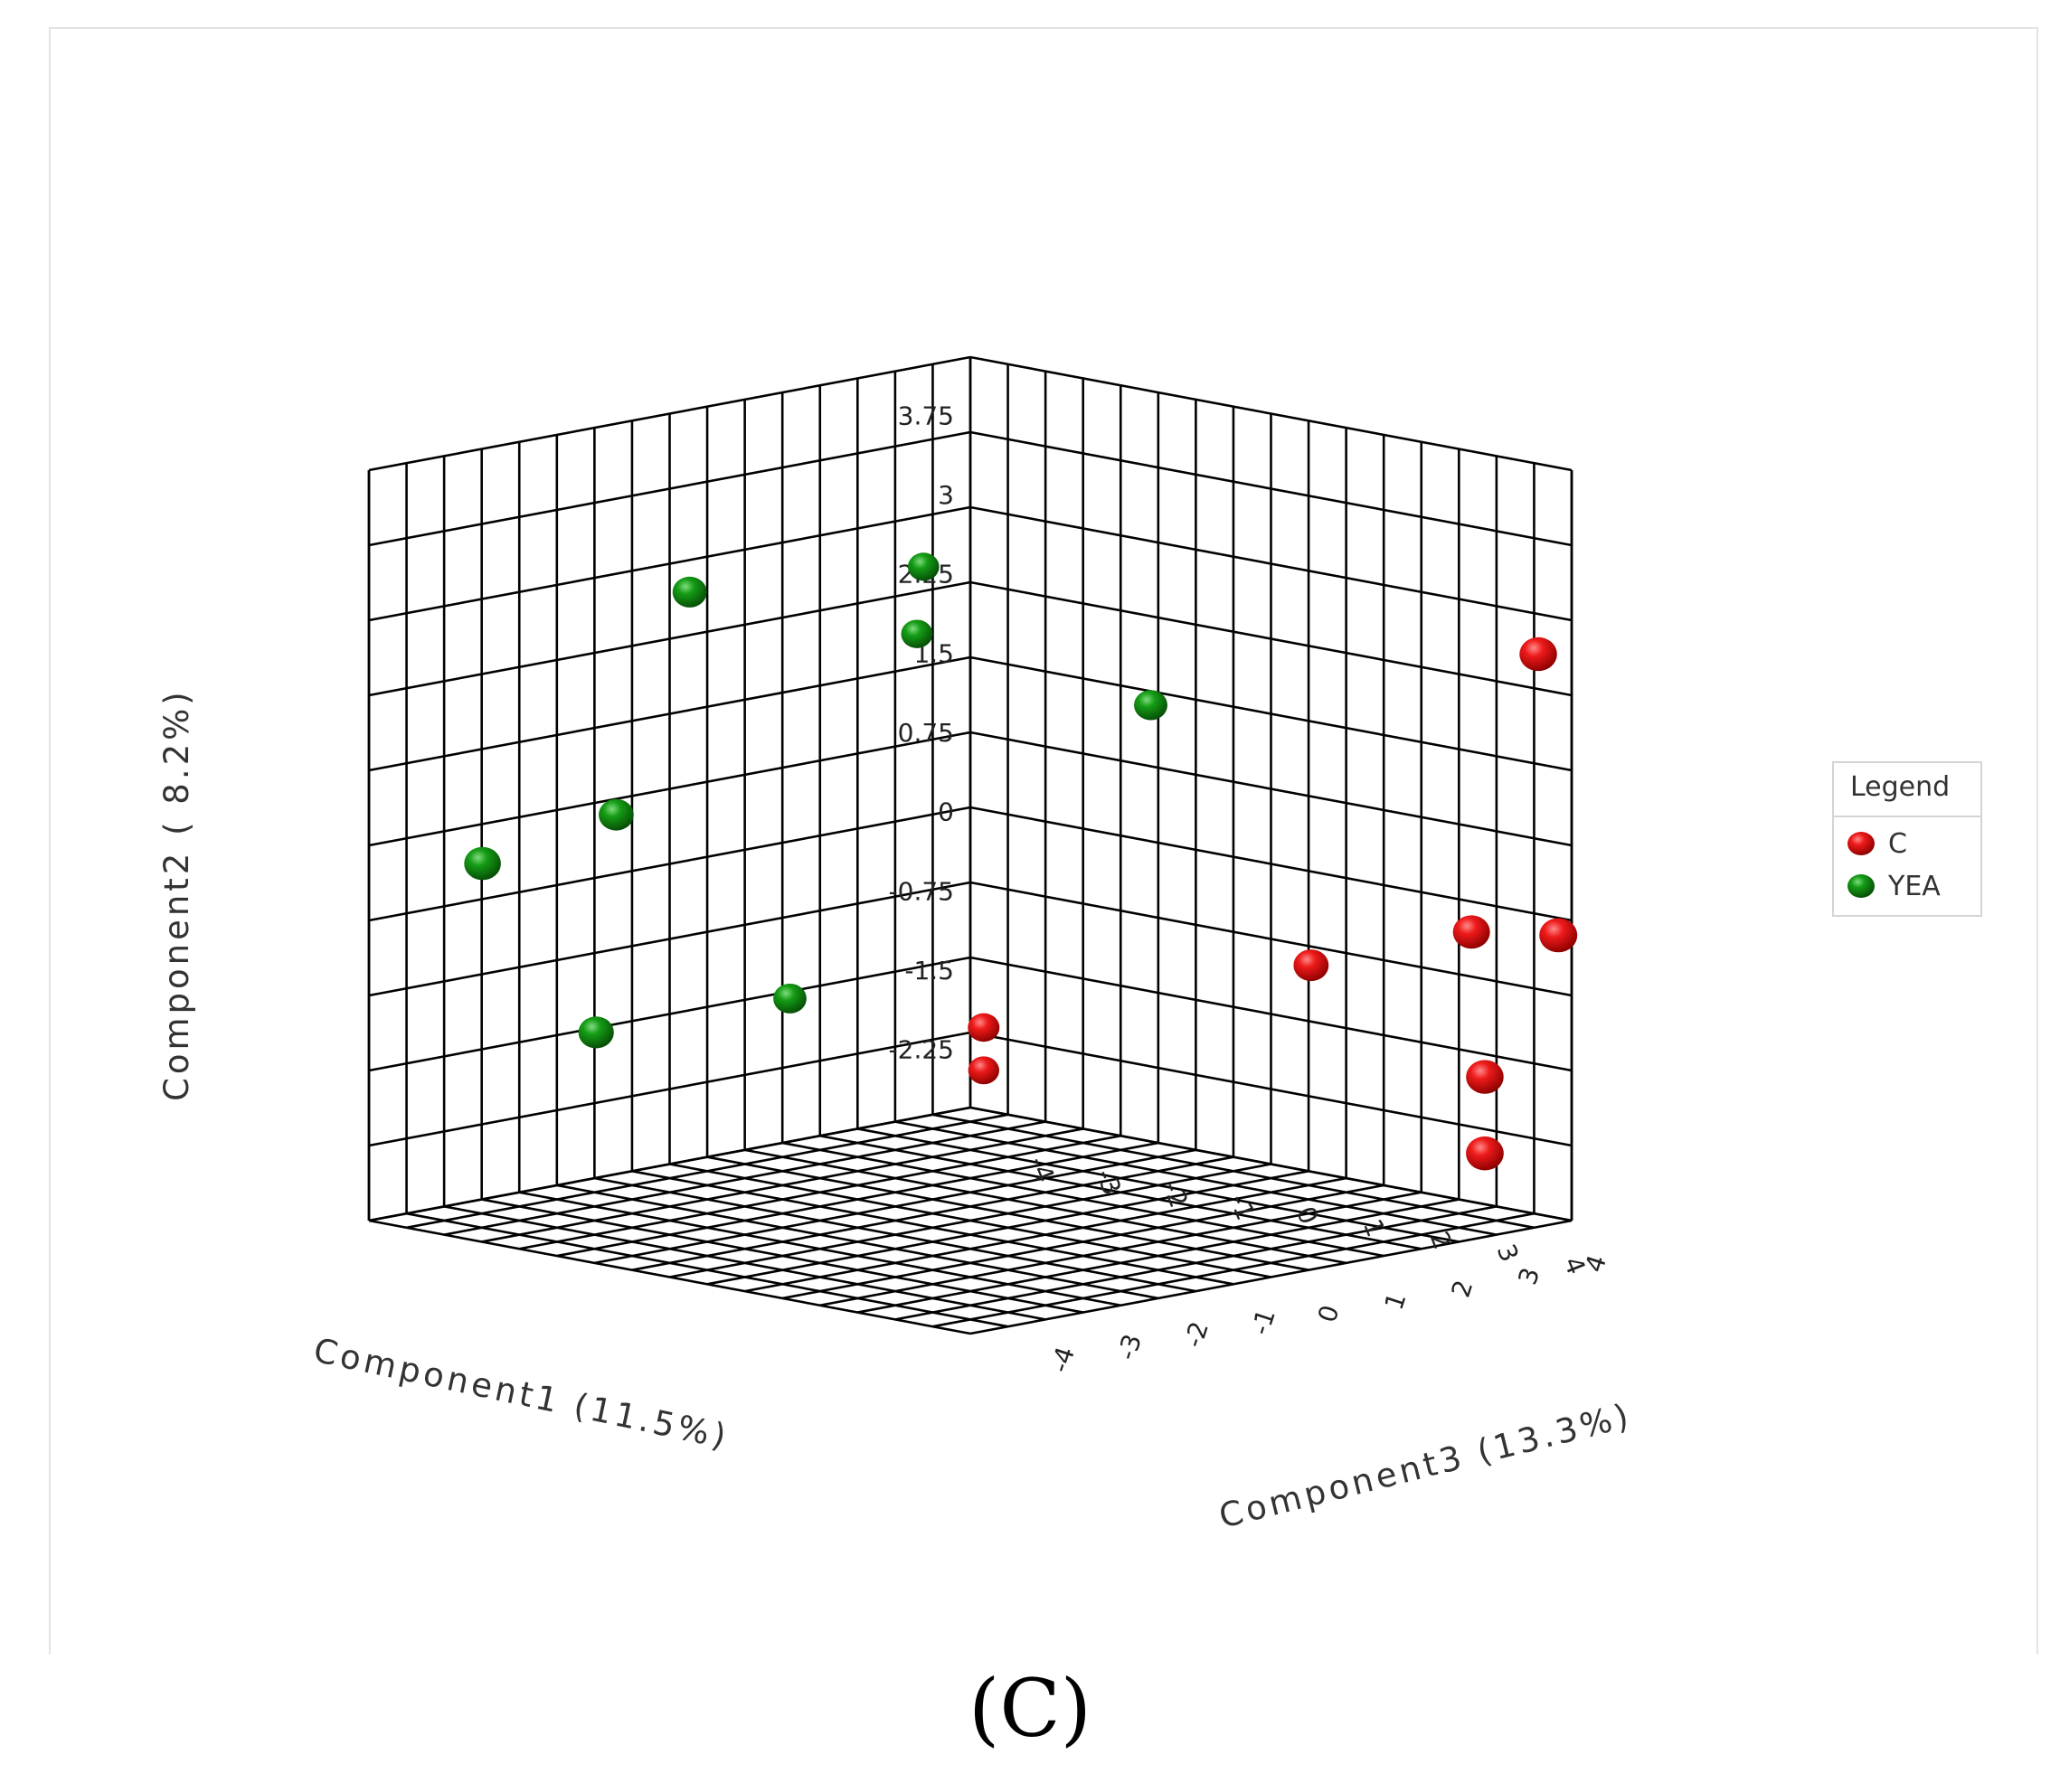  Describe the element at coordinates (1528, 1276) in the screenshot. I see `z-tick-label: 3` at that location.